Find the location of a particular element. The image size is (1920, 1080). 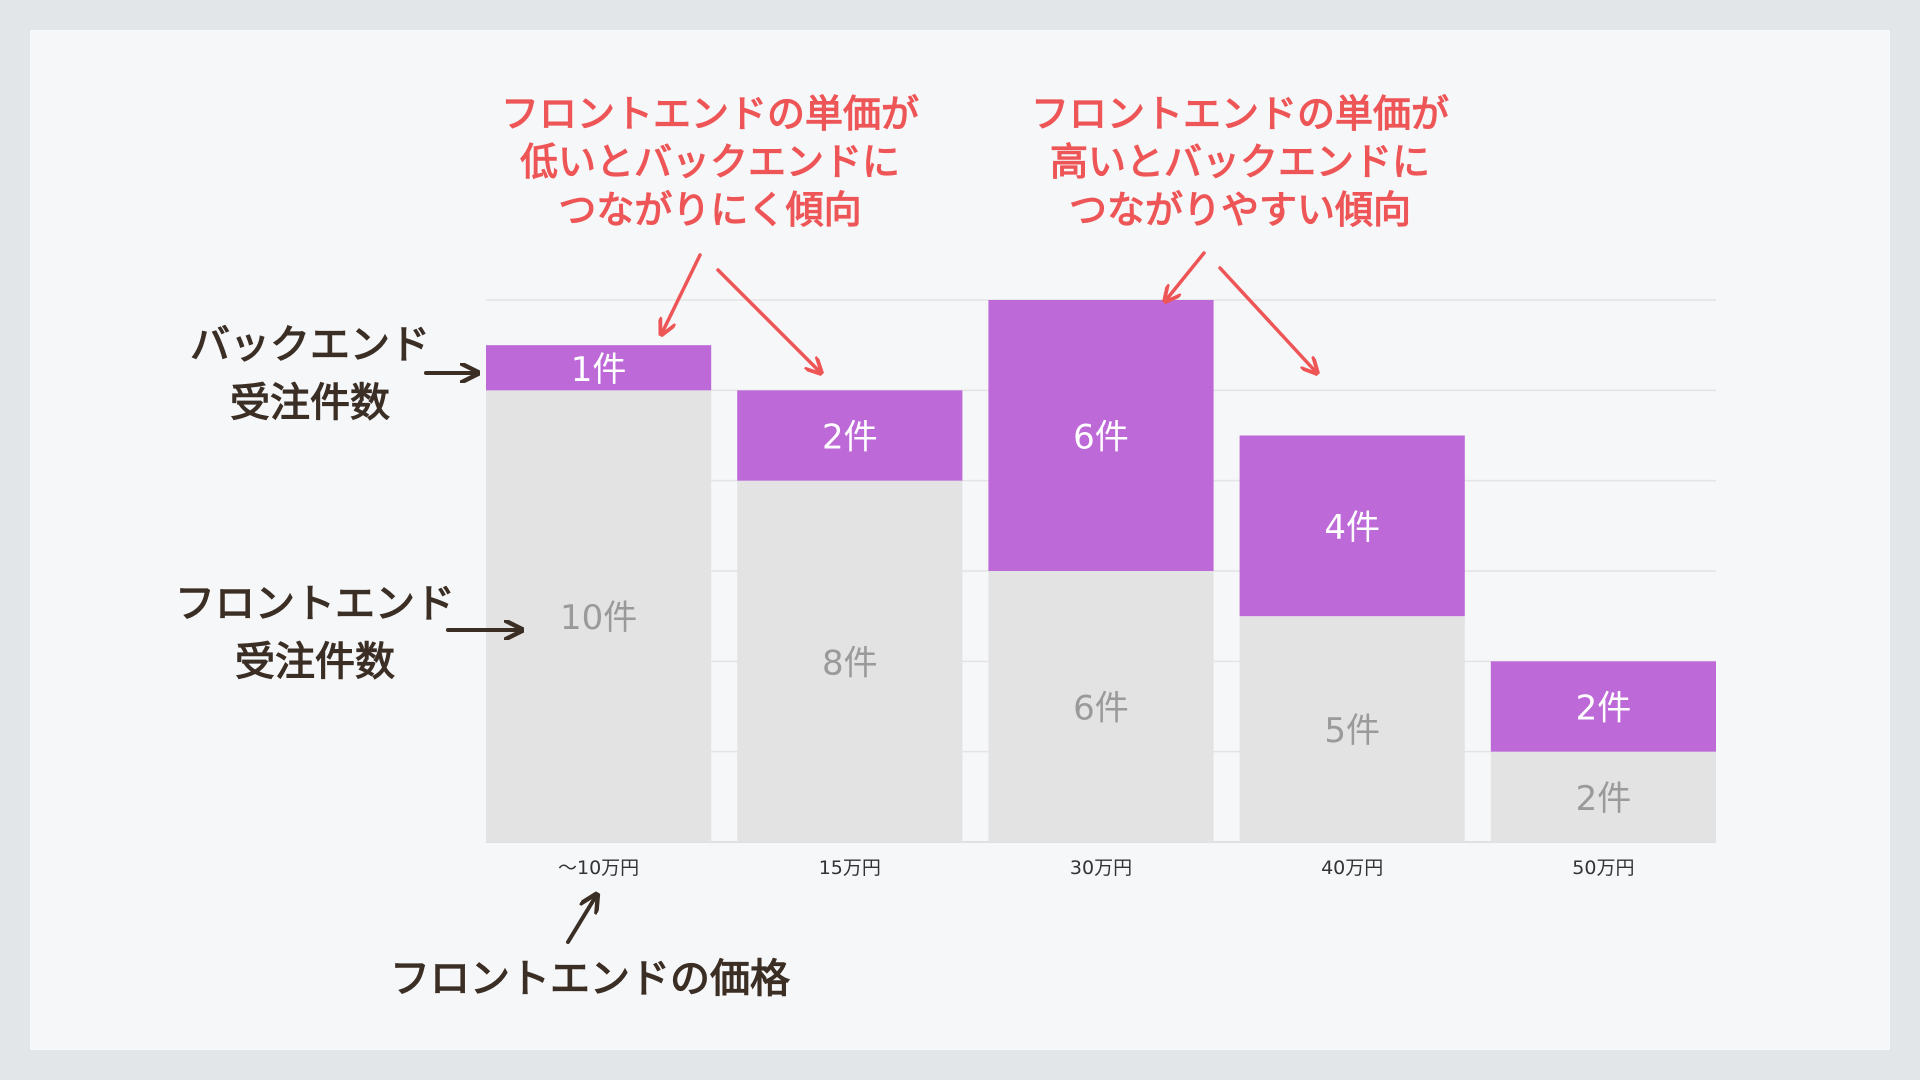

annotation-high-price-line-2: 高いとバックエンドに is located at coordinates (1239, 162).